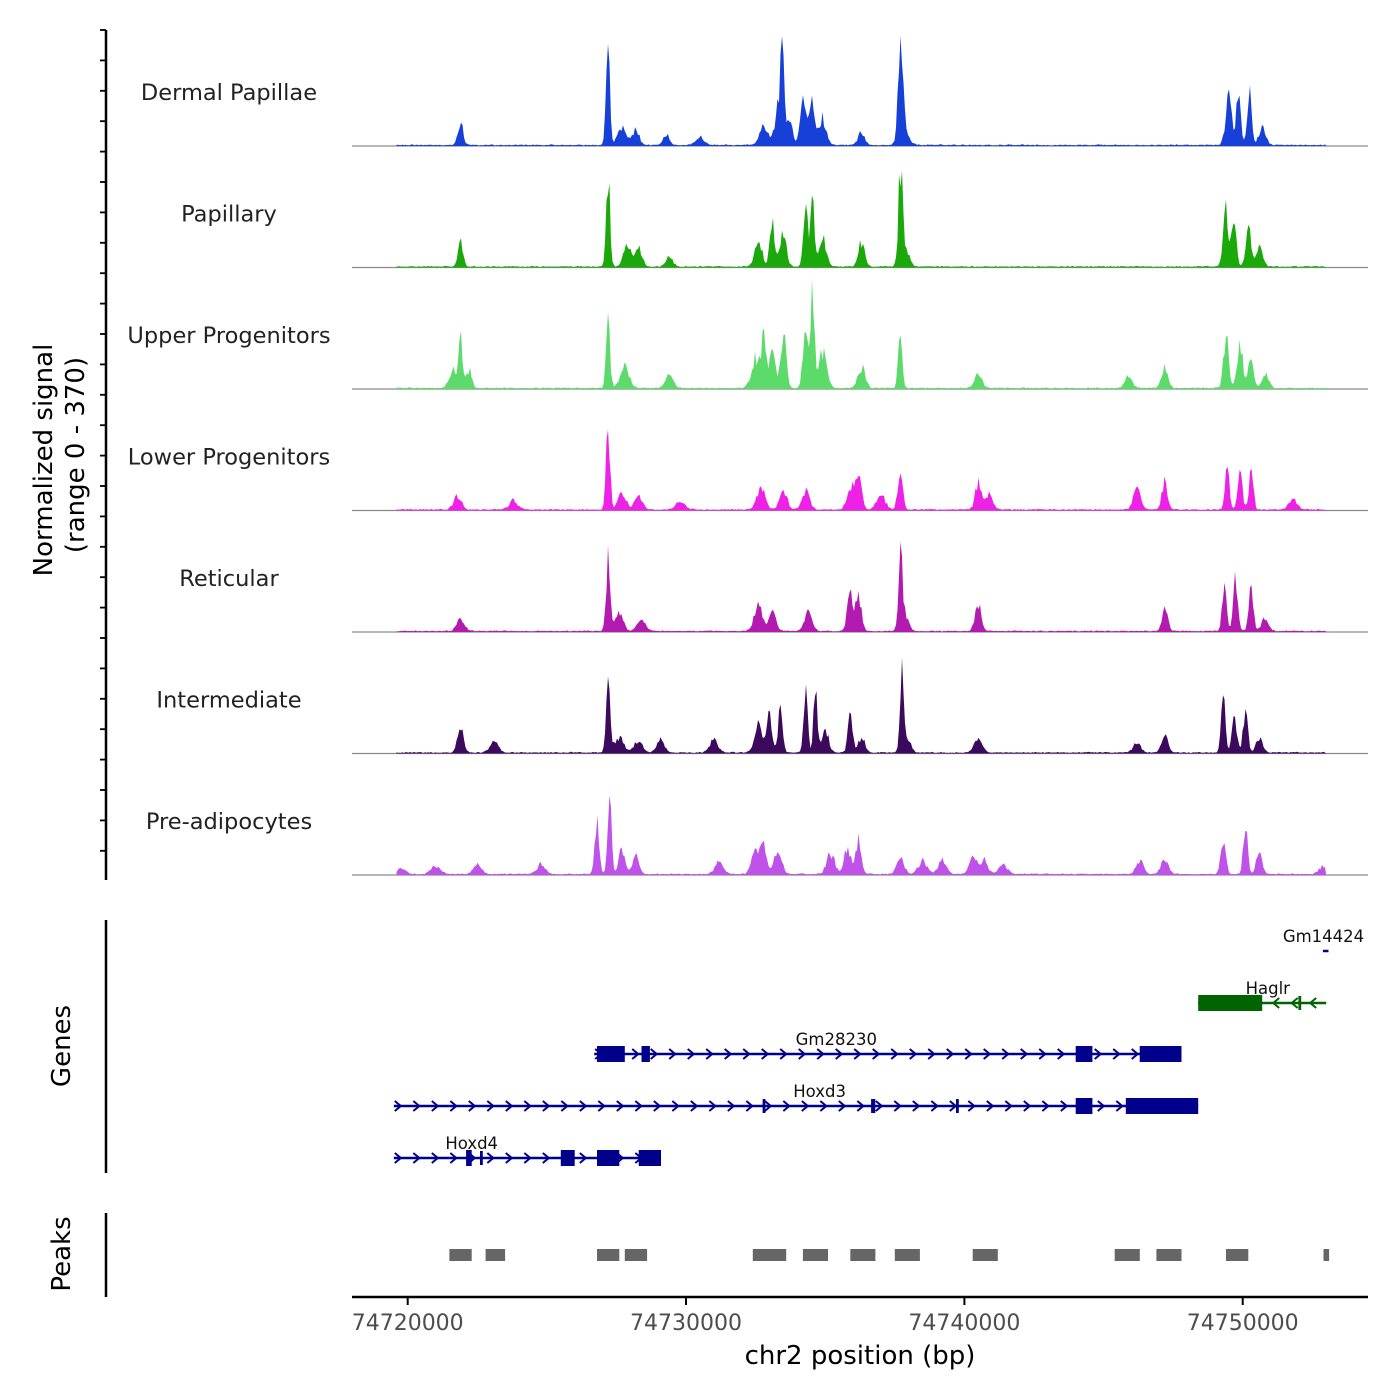 This screenshot has height=1400, width=1400. What do you see at coordinates (527, 1150) in the screenshot?
I see `gene-model: Hoxd4` at bounding box center [527, 1150].